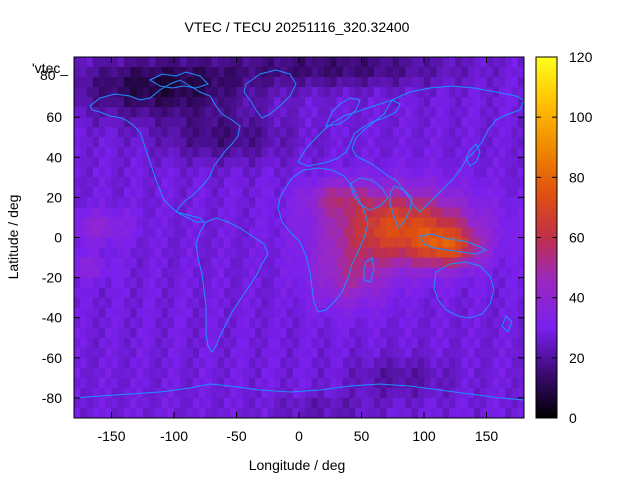 This screenshot has height=480, width=640. Describe the element at coordinates (236, 436) in the screenshot. I see `x-tick-label: -50` at that location.